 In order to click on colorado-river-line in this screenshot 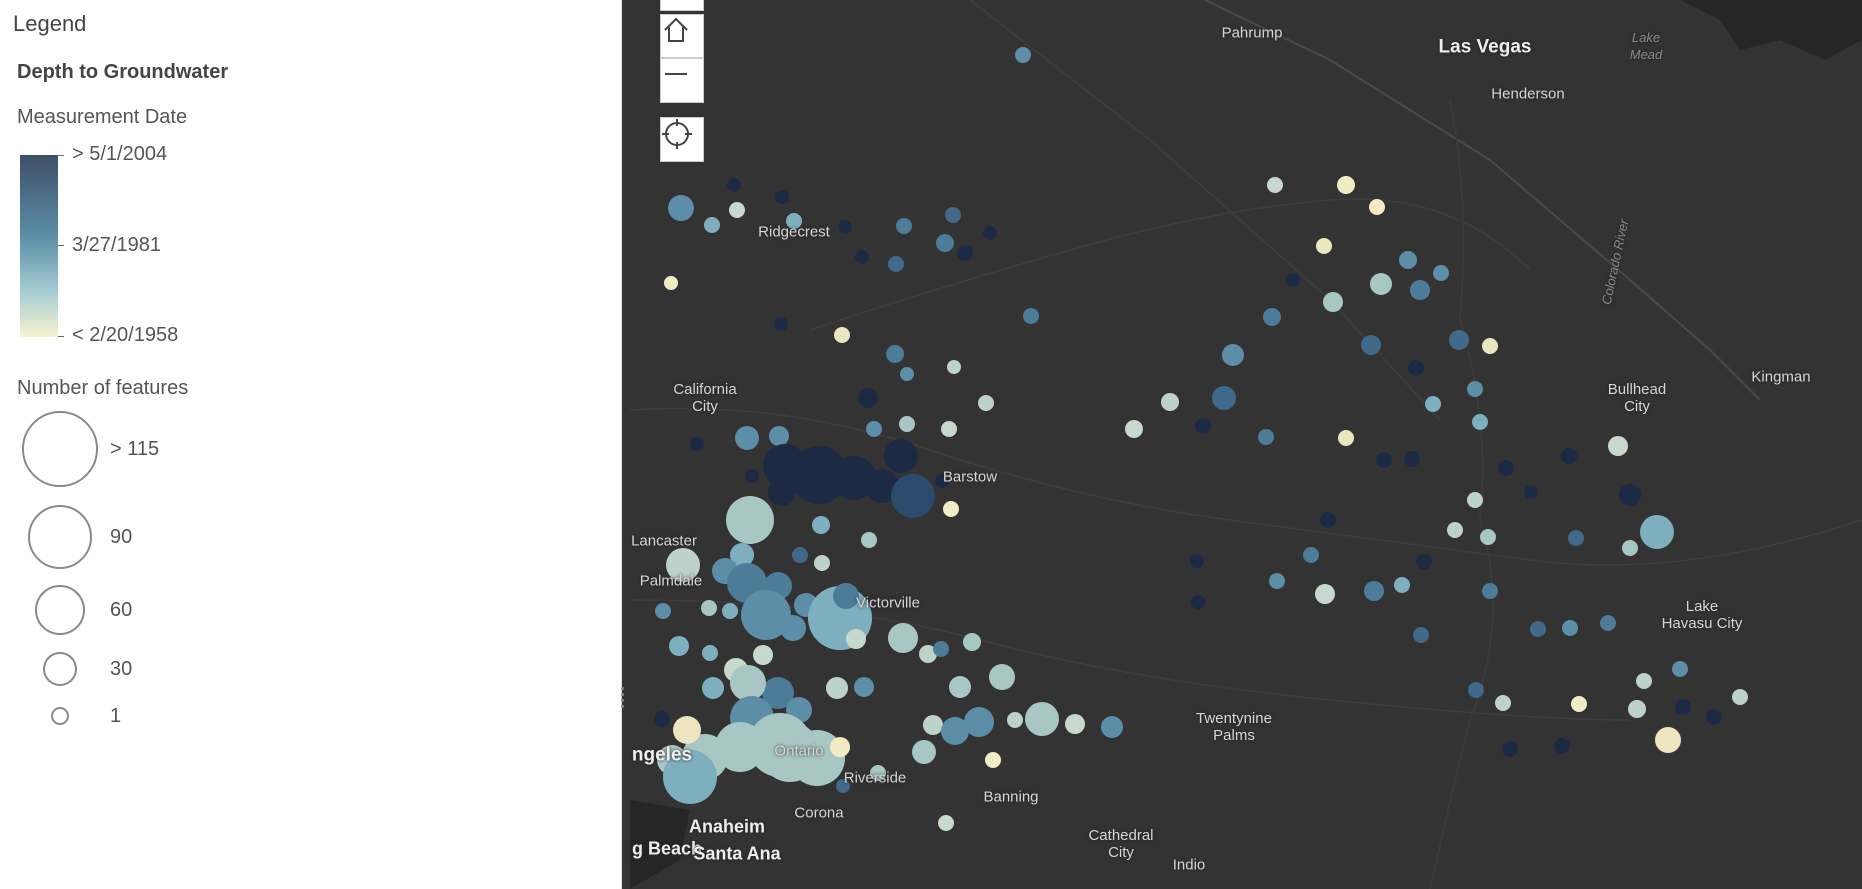, I will do `click(1461, 494)`.